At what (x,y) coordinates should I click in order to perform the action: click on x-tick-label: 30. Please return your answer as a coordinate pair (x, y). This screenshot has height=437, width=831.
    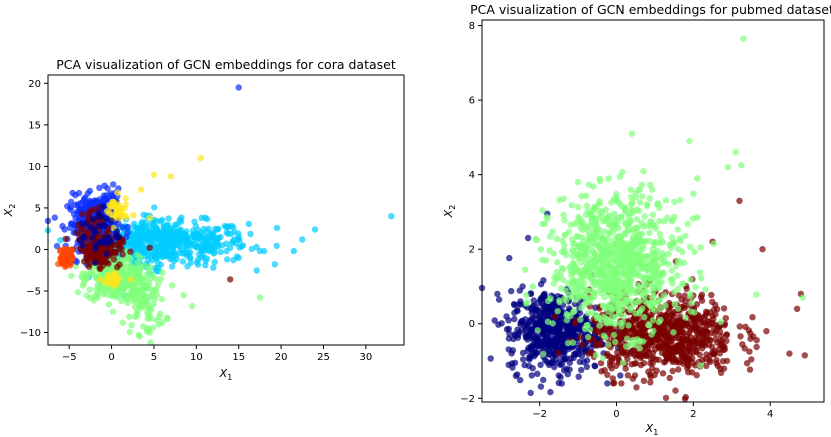
    Looking at the image, I should click on (365, 357).